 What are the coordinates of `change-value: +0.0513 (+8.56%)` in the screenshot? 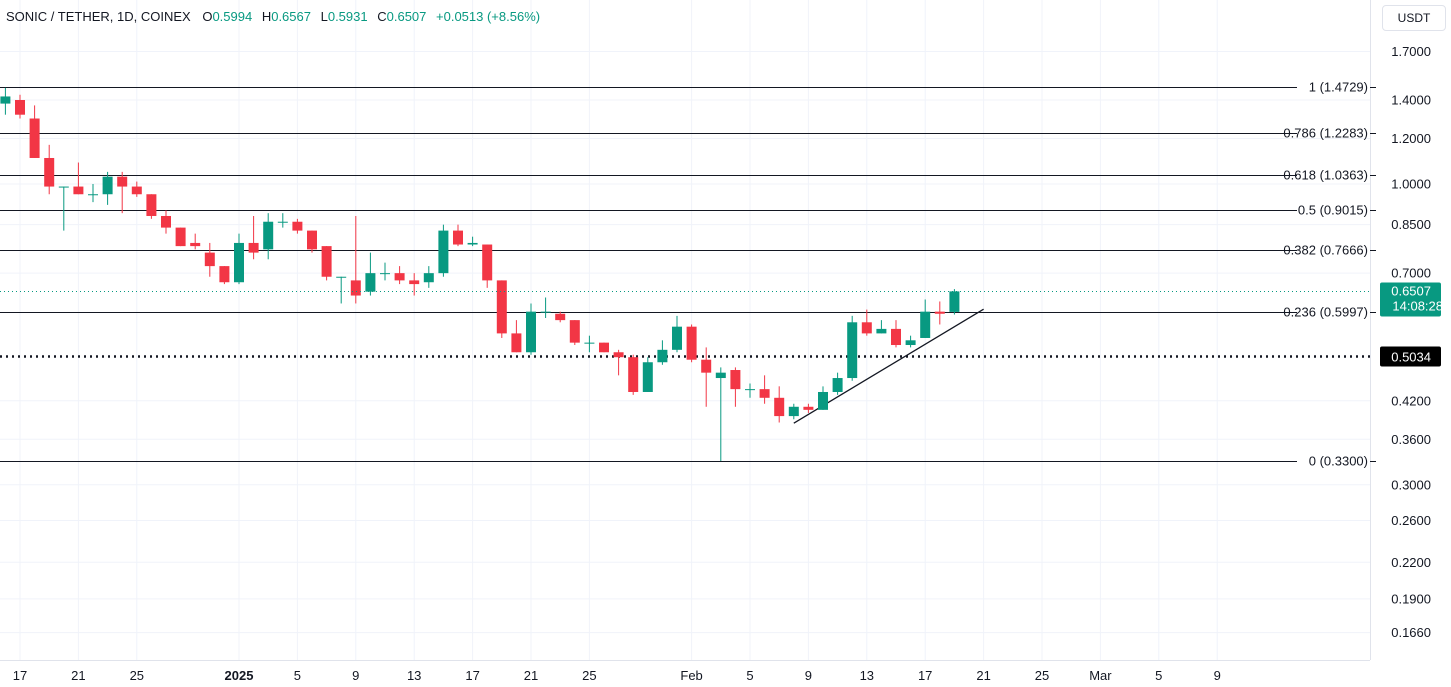 It's located at (488, 16).